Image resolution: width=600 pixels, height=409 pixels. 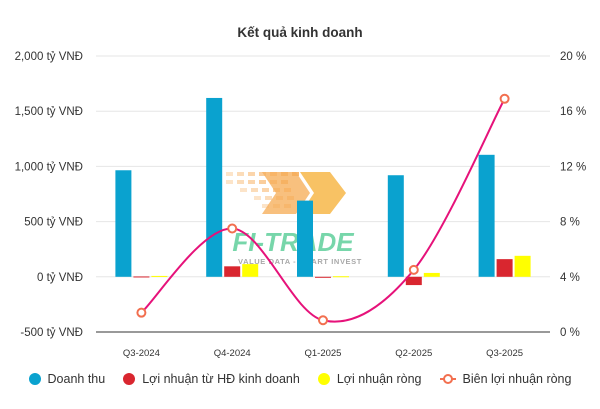 What do you see at coordinates (517, 379) in the screenshot?
I see `legend-label: Biên lợi nhuận ròng` at bounding box center [517, 379].